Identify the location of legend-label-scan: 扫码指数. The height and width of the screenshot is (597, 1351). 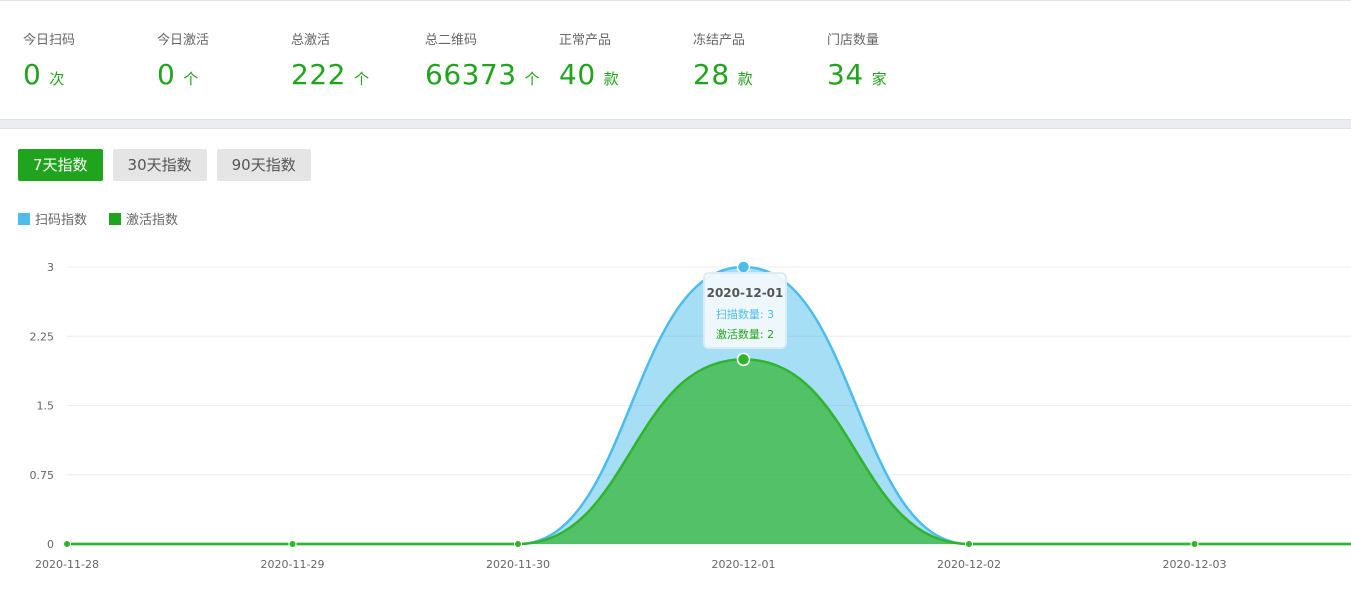
(61, 220).